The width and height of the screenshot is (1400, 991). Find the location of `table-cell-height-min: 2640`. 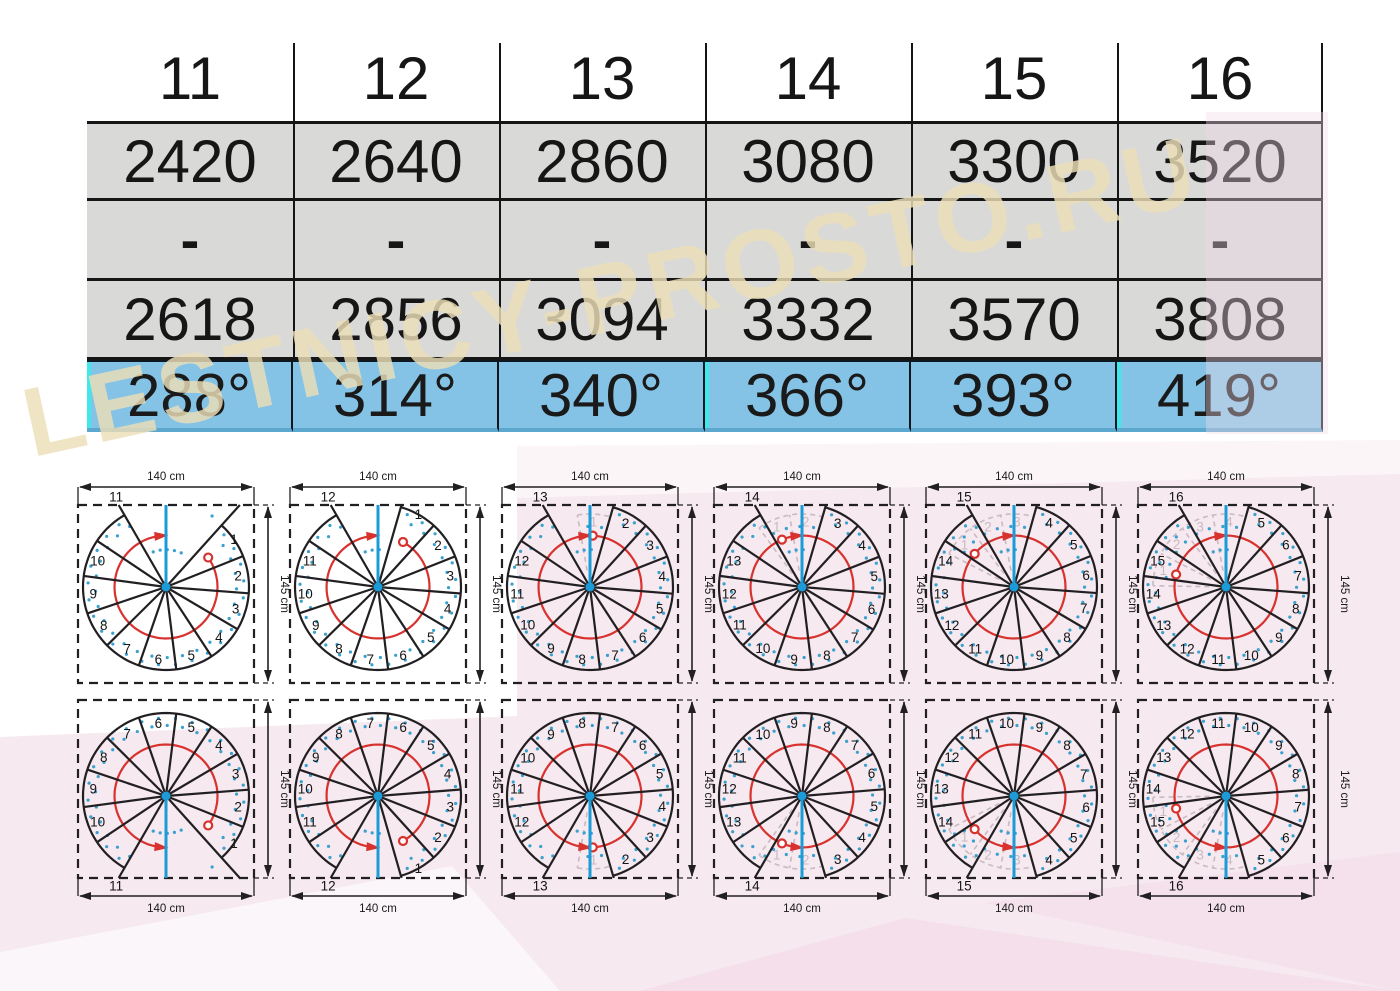

table-cell-height-min: 2640 is located at coordinates (396, 161).